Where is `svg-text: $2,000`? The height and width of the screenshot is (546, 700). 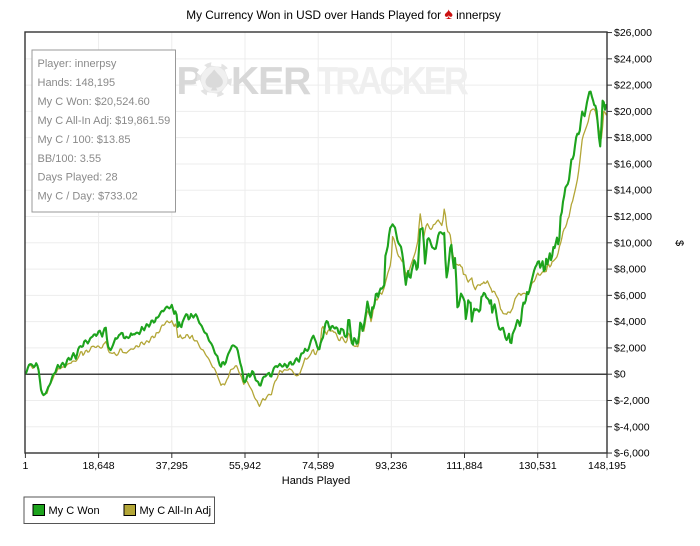
svg-text: $2,000 is located at coordinates (630, 348).